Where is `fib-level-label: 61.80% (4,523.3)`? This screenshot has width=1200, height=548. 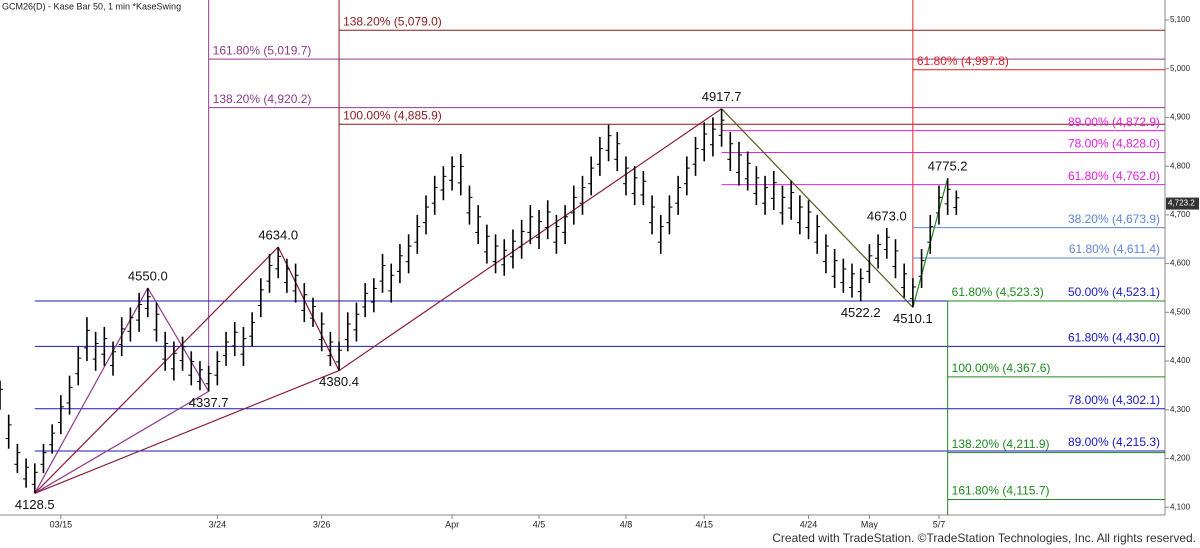 fib-level-label: 61.80% (4,523.3) is located at coordinates (998, 292).